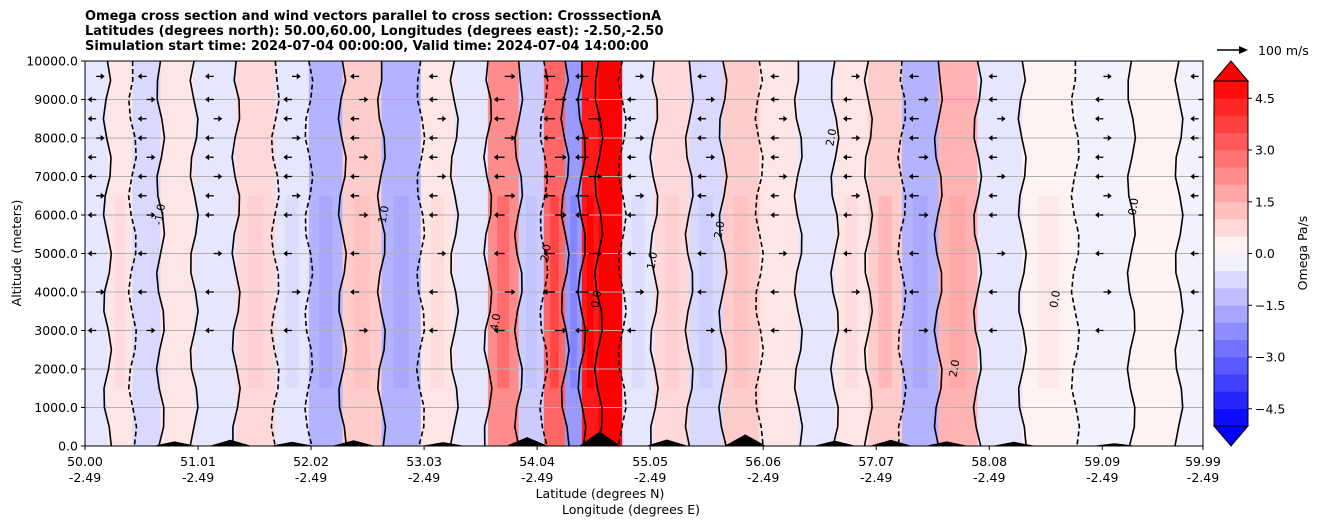 Image resolution: width=1320 pixels, height=526 pixels. I want to click on contour-label: -1.0, so click(160, 214).